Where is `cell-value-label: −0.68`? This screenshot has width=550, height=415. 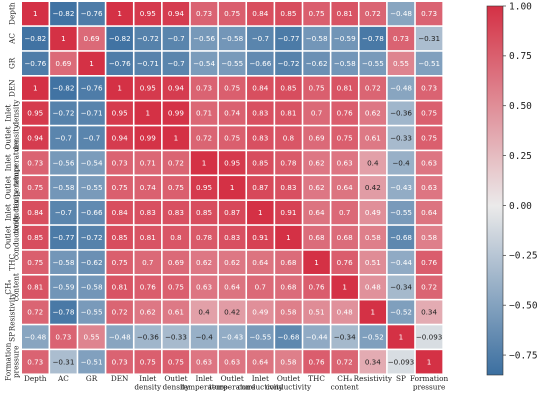 cell-value-label: −0.68 is located at coordinates (288, 336).